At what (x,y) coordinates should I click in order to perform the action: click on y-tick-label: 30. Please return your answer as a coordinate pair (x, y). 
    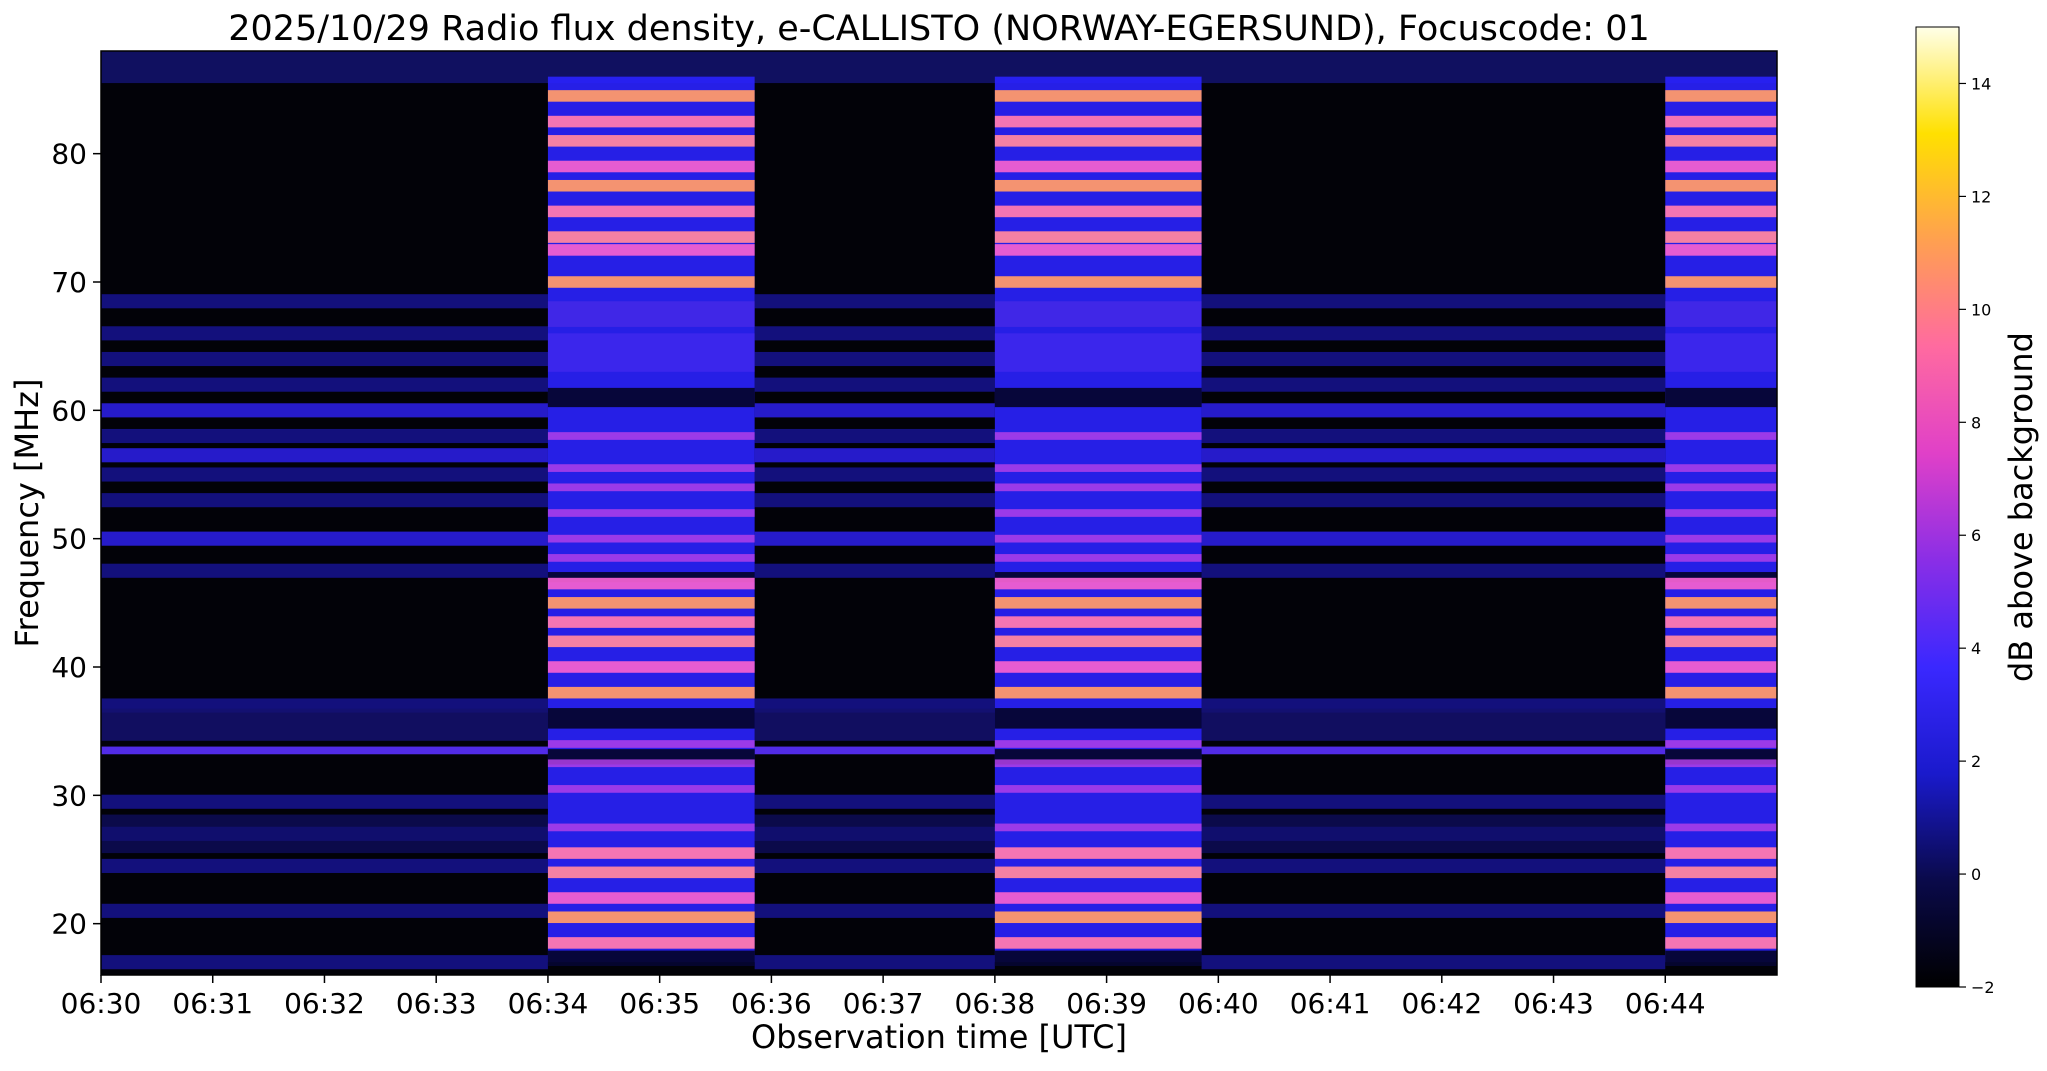
    Looking at the image, I should click on (69, 795).